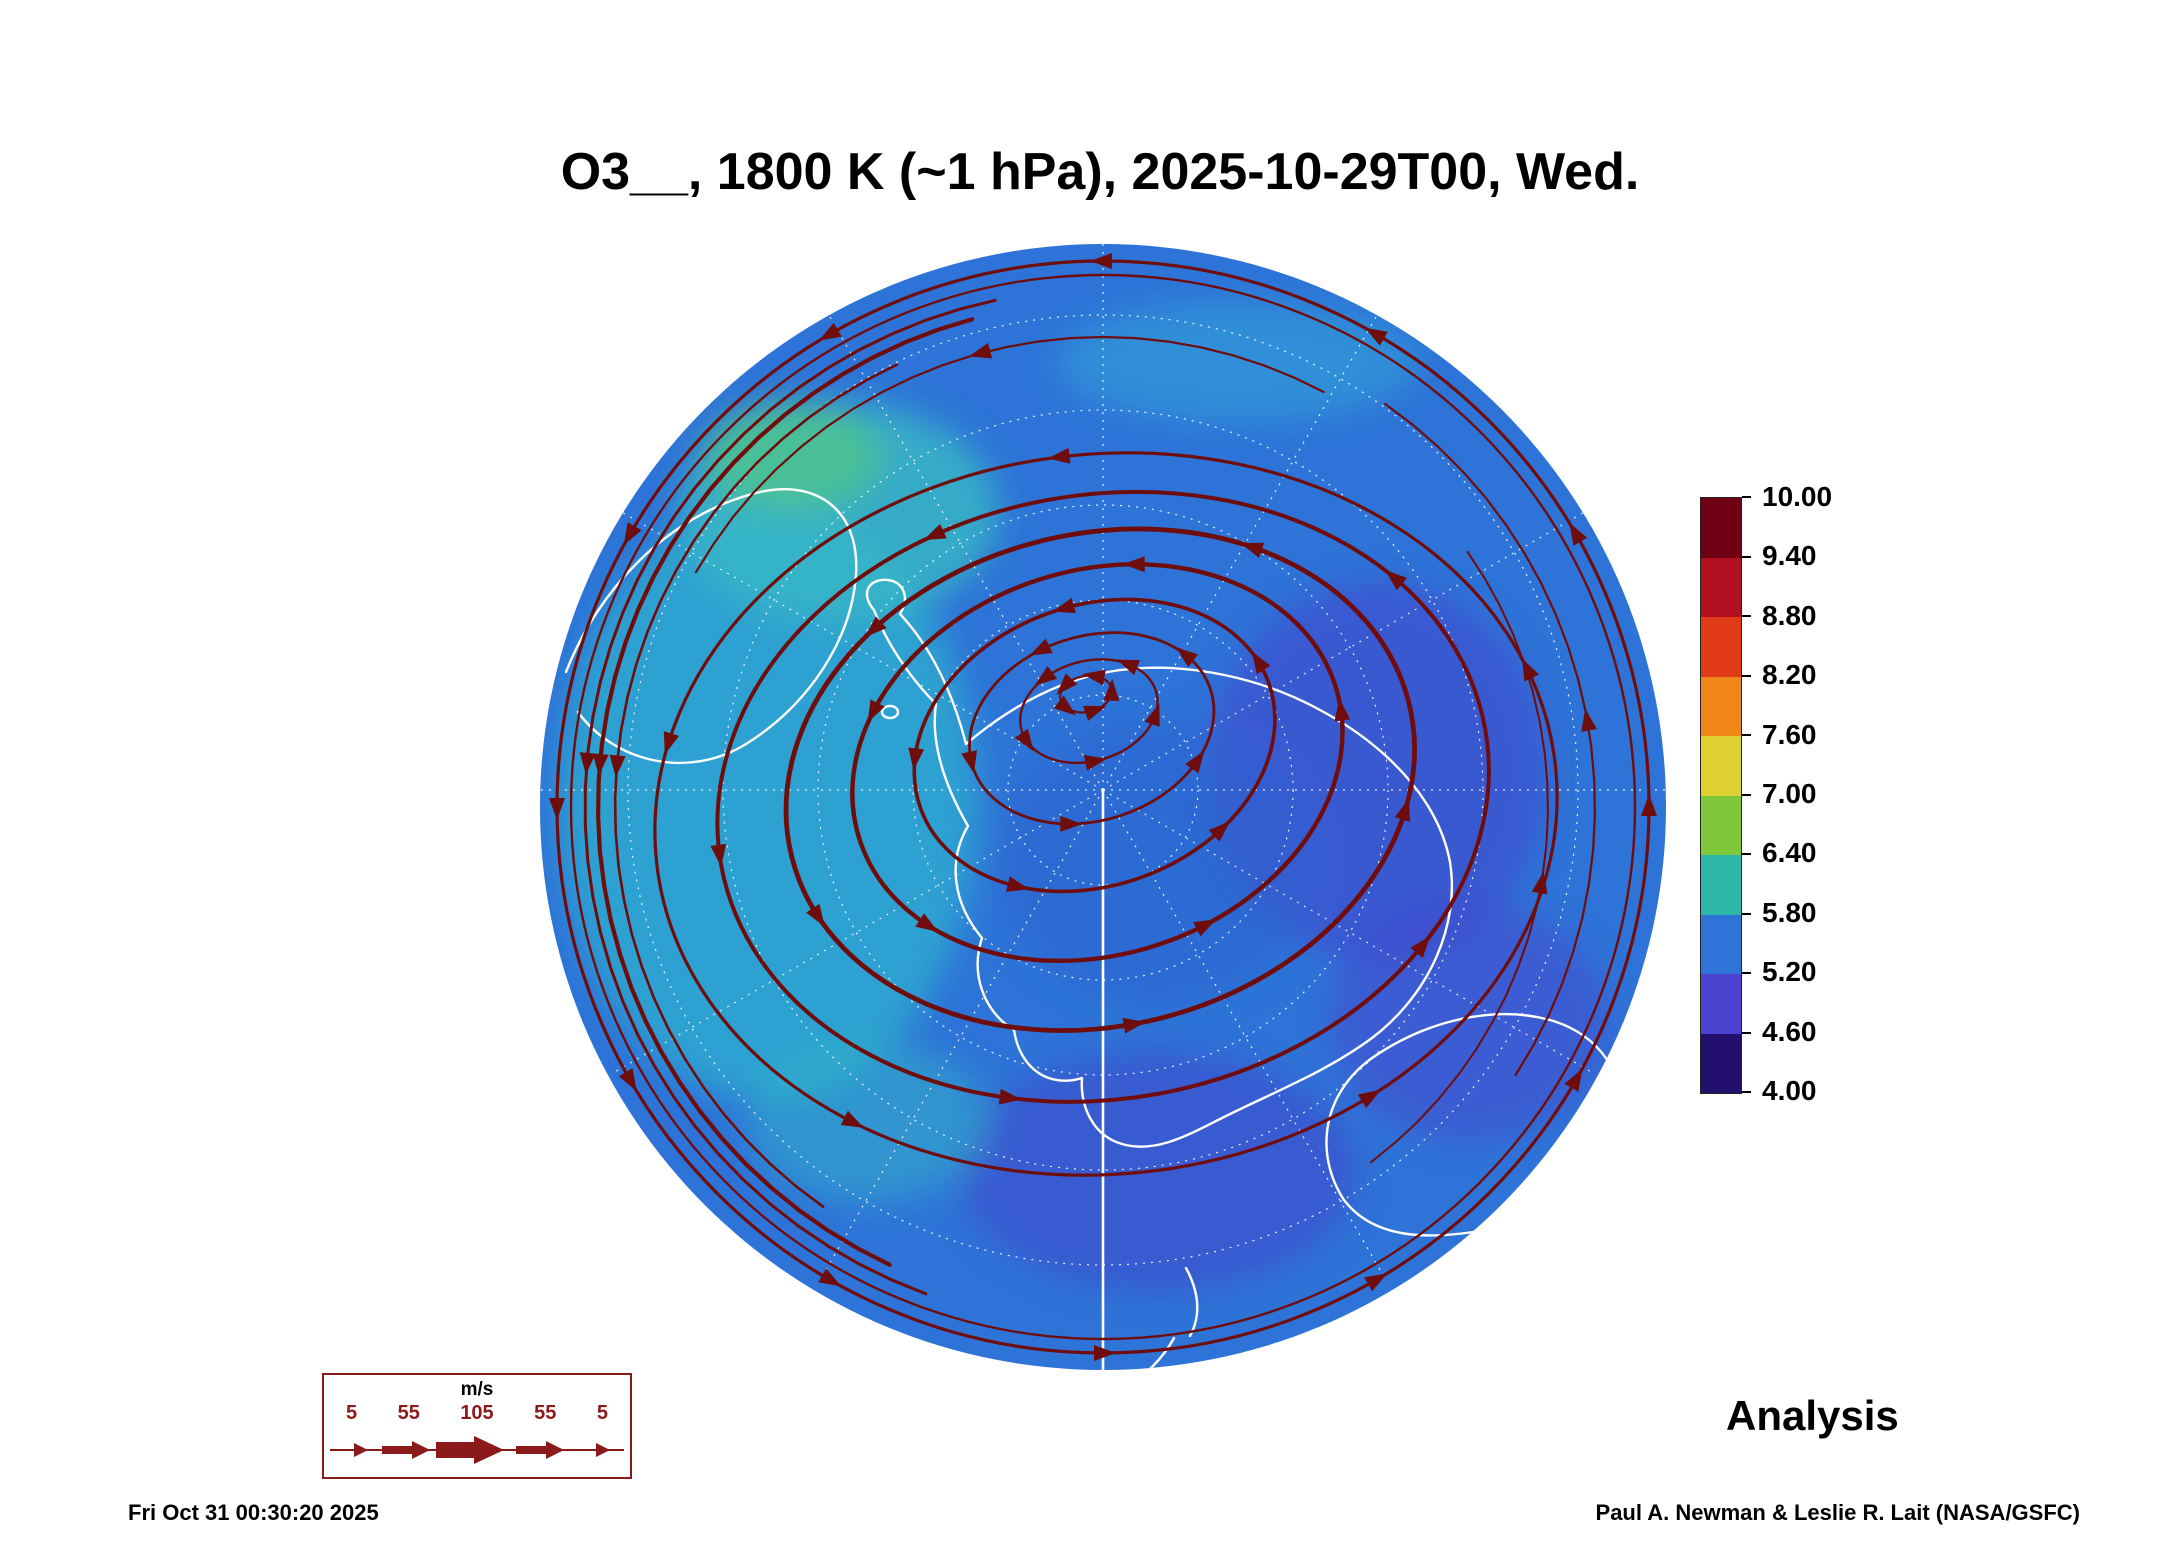 The image size is (2165, 1561). I want to click on coast-island, so click(890, 712).